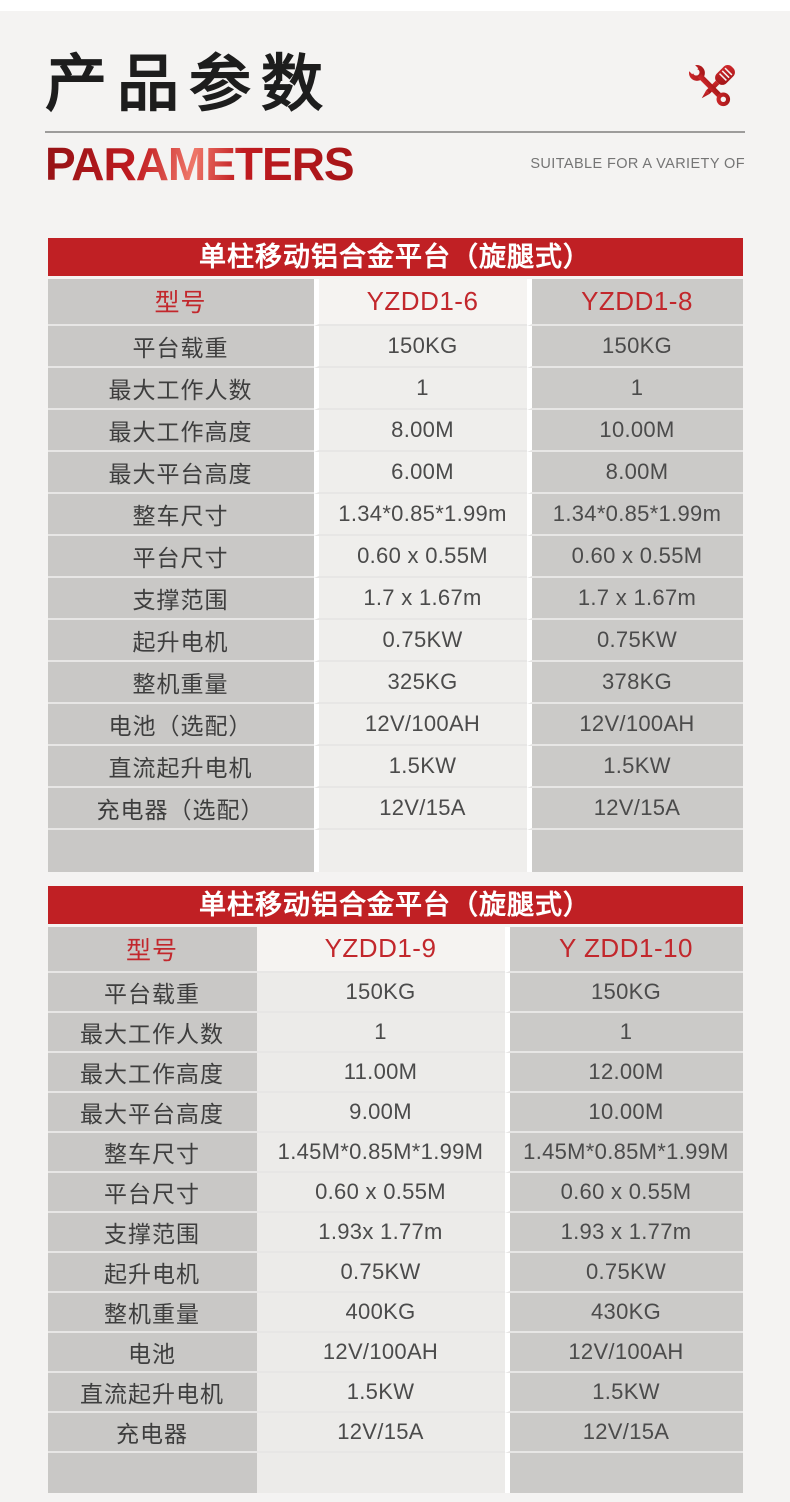  I want to click on spec-value: 378KG, so click(634, 682).